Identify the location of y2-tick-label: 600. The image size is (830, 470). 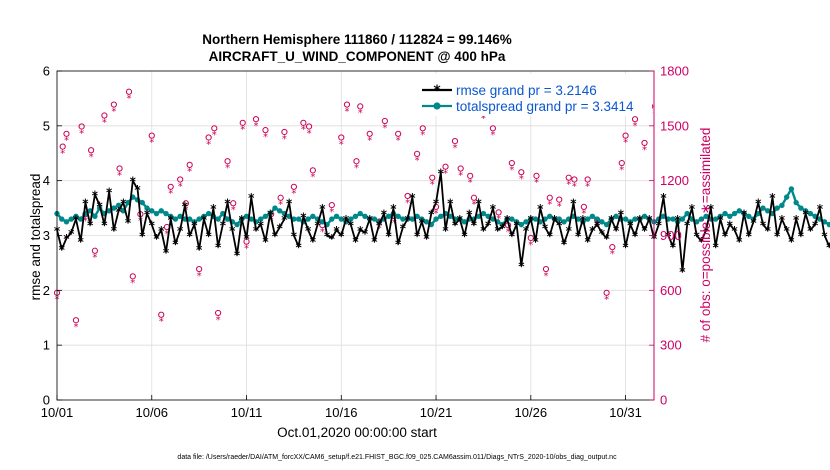
(671, 290).